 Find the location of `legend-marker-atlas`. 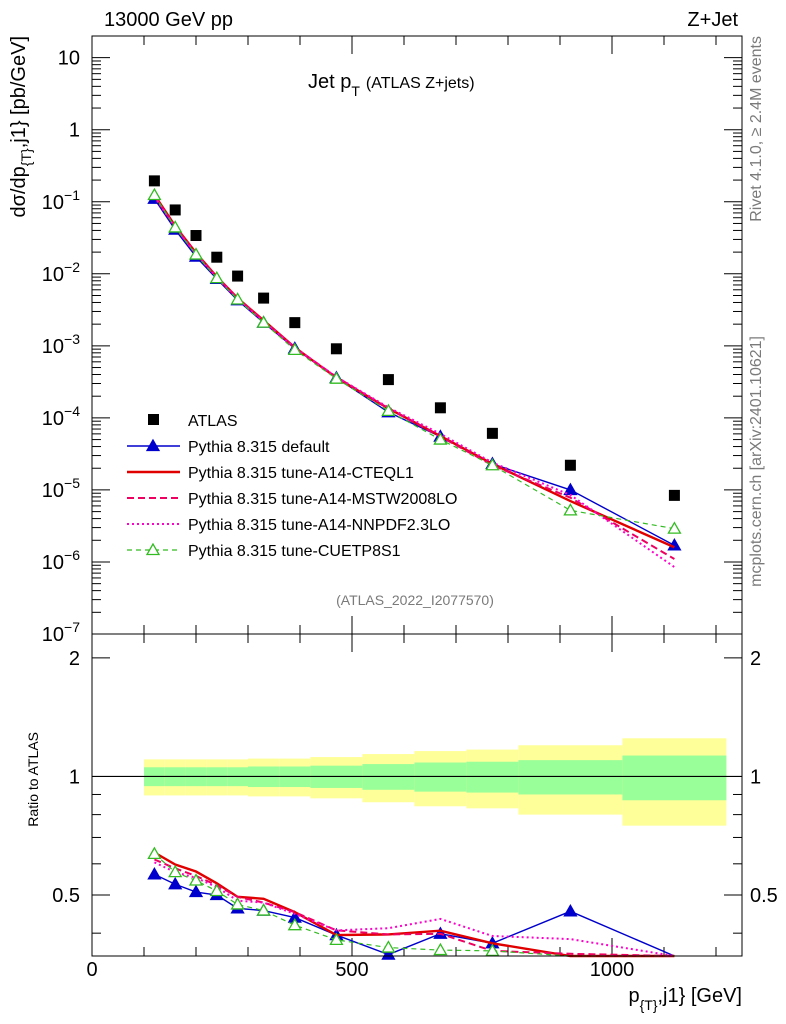

legend-marker-atlas is located at coordinates (153, 419).